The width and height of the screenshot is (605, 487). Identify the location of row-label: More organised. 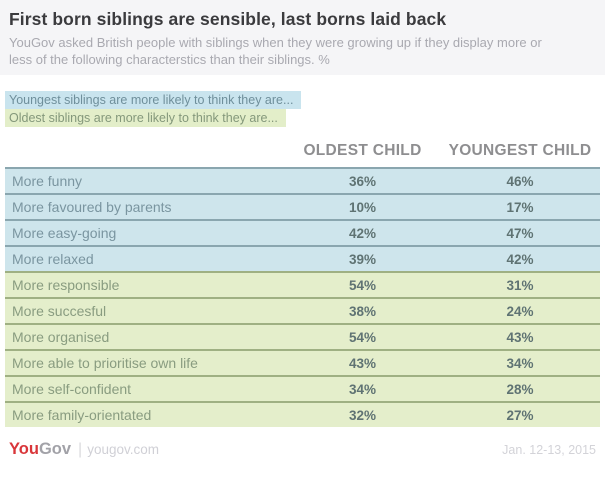
(61, 337).